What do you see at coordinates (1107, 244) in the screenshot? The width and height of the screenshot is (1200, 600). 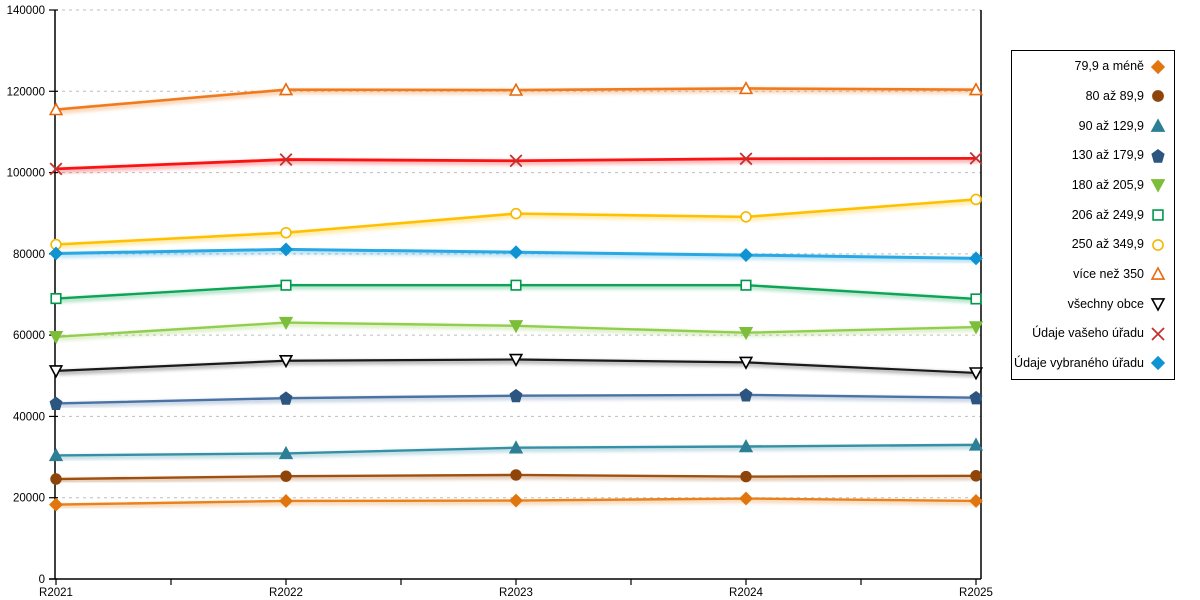 I see `legend-label: 250 až 349,9` at bounding box center [1107, 244].